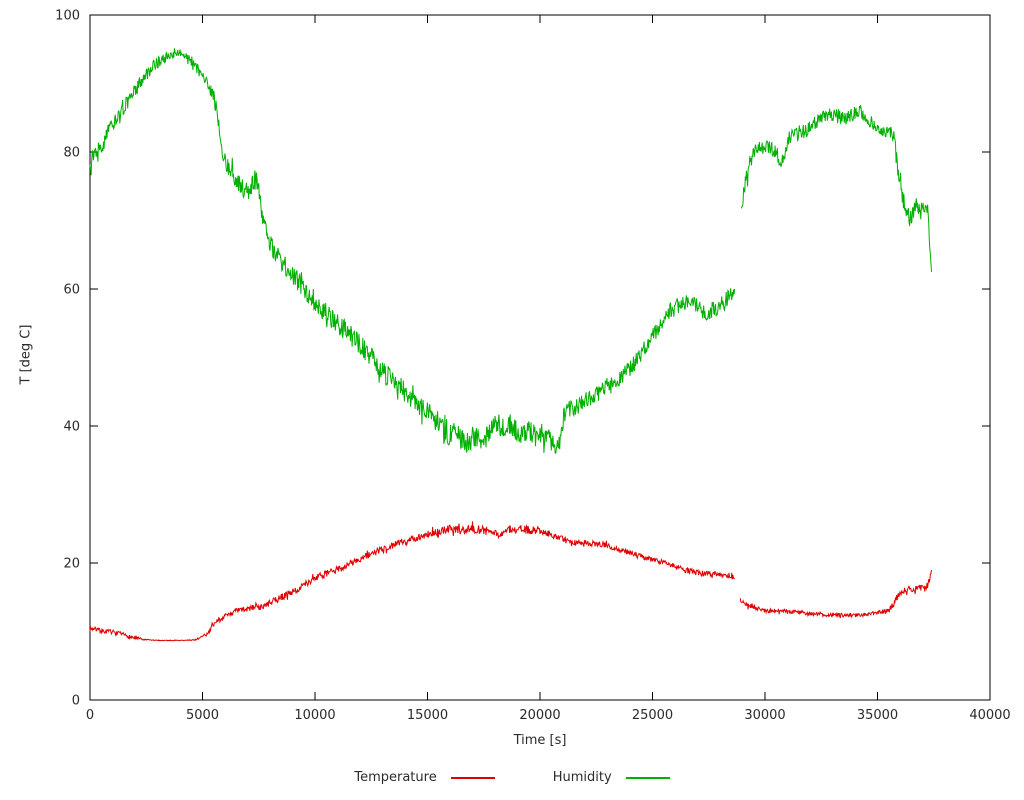 Image resolution: width=1024 pixels, height=800 pixels. Describe the element at coordinates (71, 290) in the screenshot. I see `y-tick-label: 60` at that location.